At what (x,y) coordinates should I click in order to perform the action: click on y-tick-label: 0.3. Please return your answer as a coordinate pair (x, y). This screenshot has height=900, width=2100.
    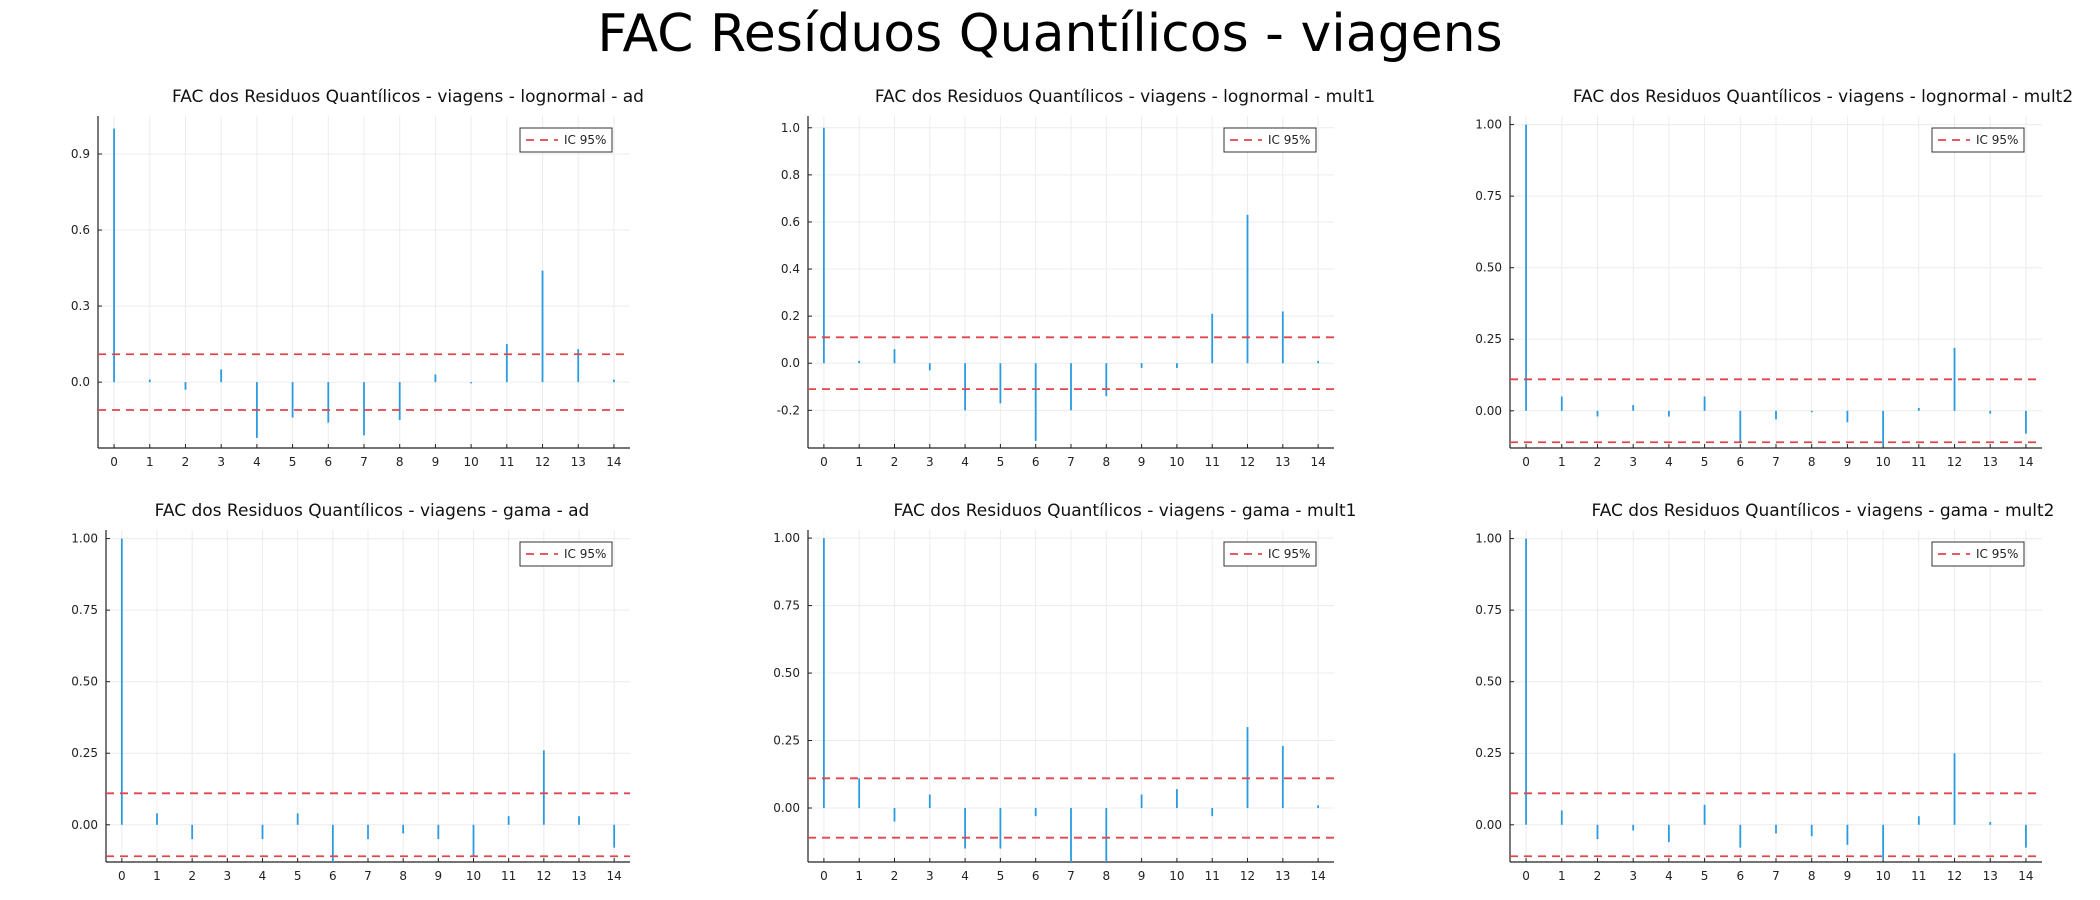
    Looking at the image, I should click on (80, 306).